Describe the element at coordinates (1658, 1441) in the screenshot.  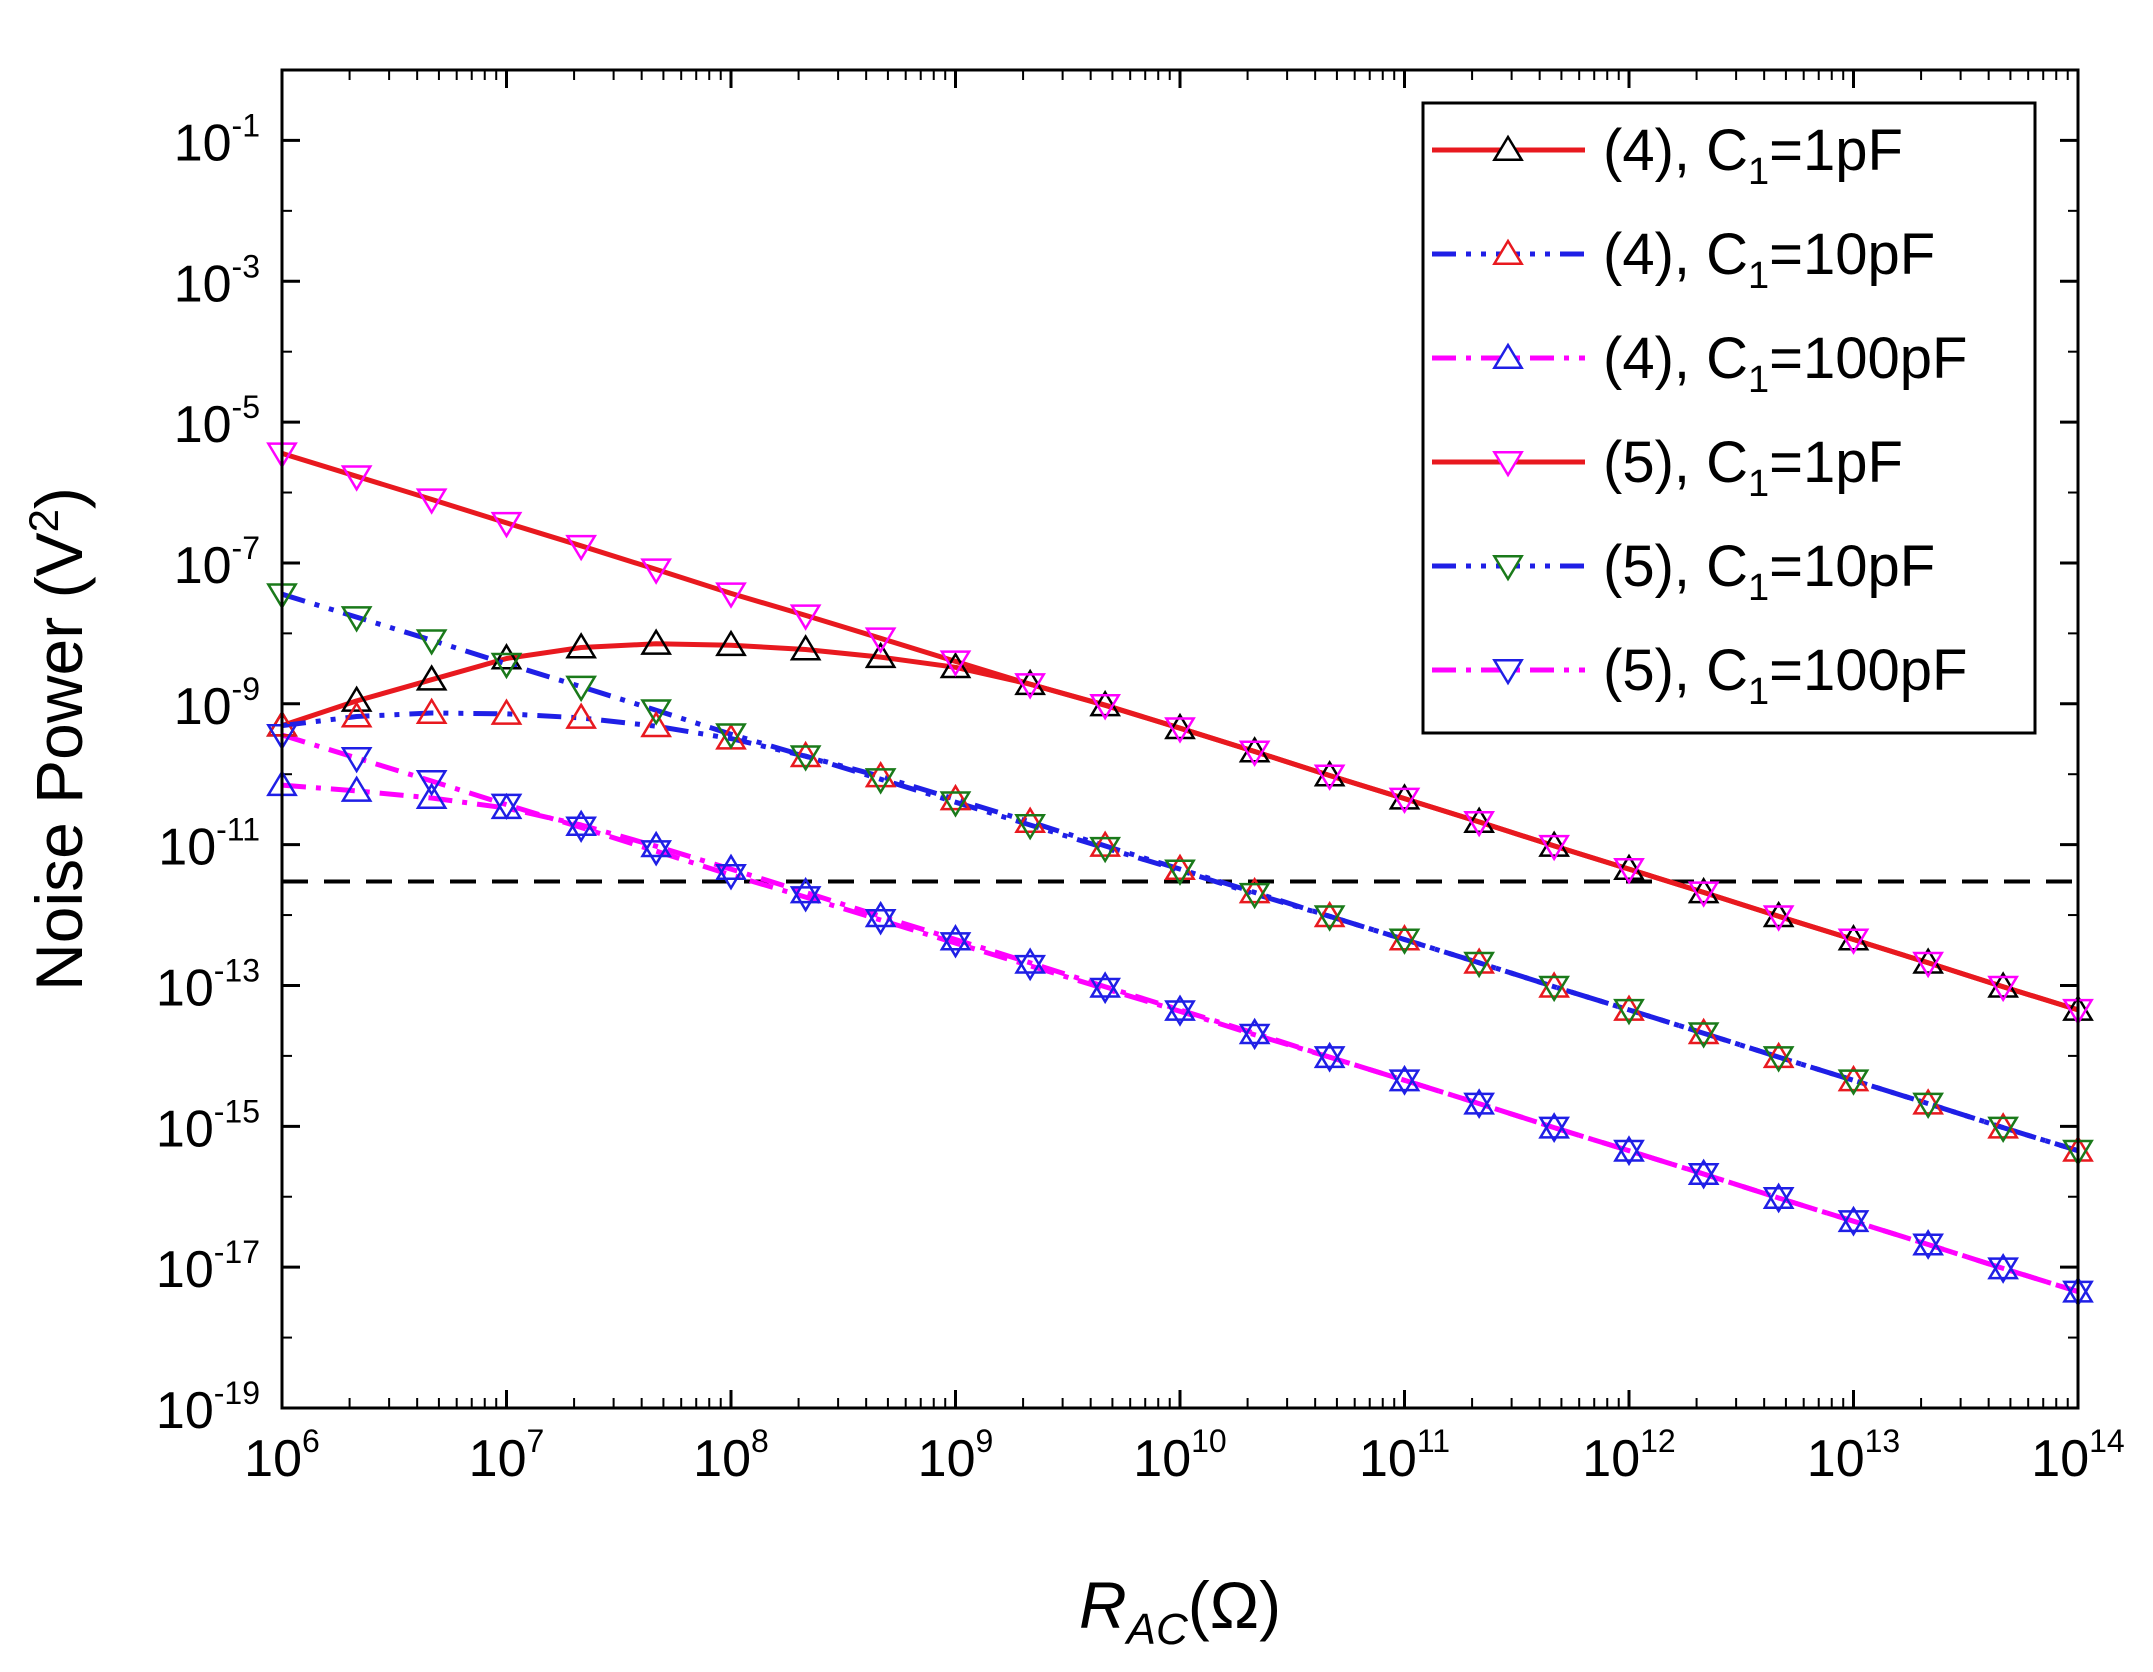
I see `x-tick-exp: 12` at that location.